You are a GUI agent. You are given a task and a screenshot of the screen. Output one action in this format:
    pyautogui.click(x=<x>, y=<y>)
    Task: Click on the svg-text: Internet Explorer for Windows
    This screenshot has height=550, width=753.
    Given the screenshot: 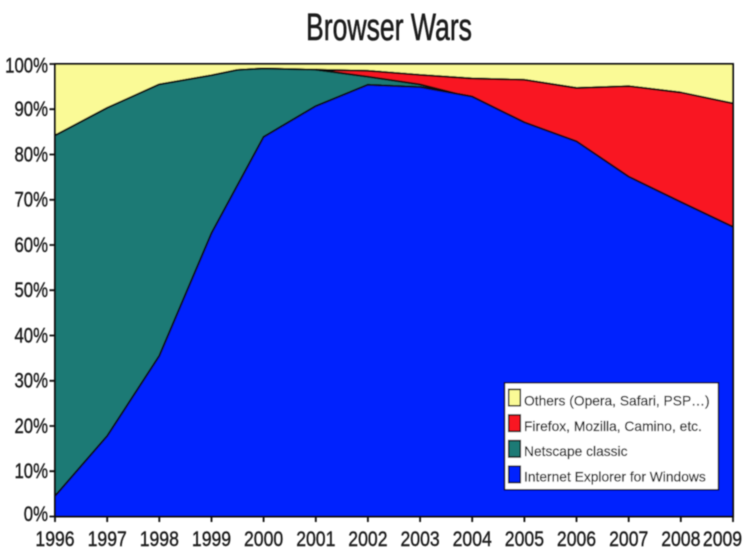 What is the action you would take?
    pyautogui.click(x=615, y=477)
    